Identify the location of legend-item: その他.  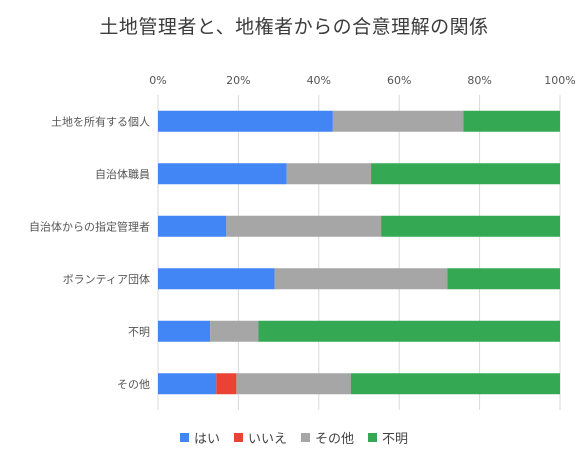
(327, 437).